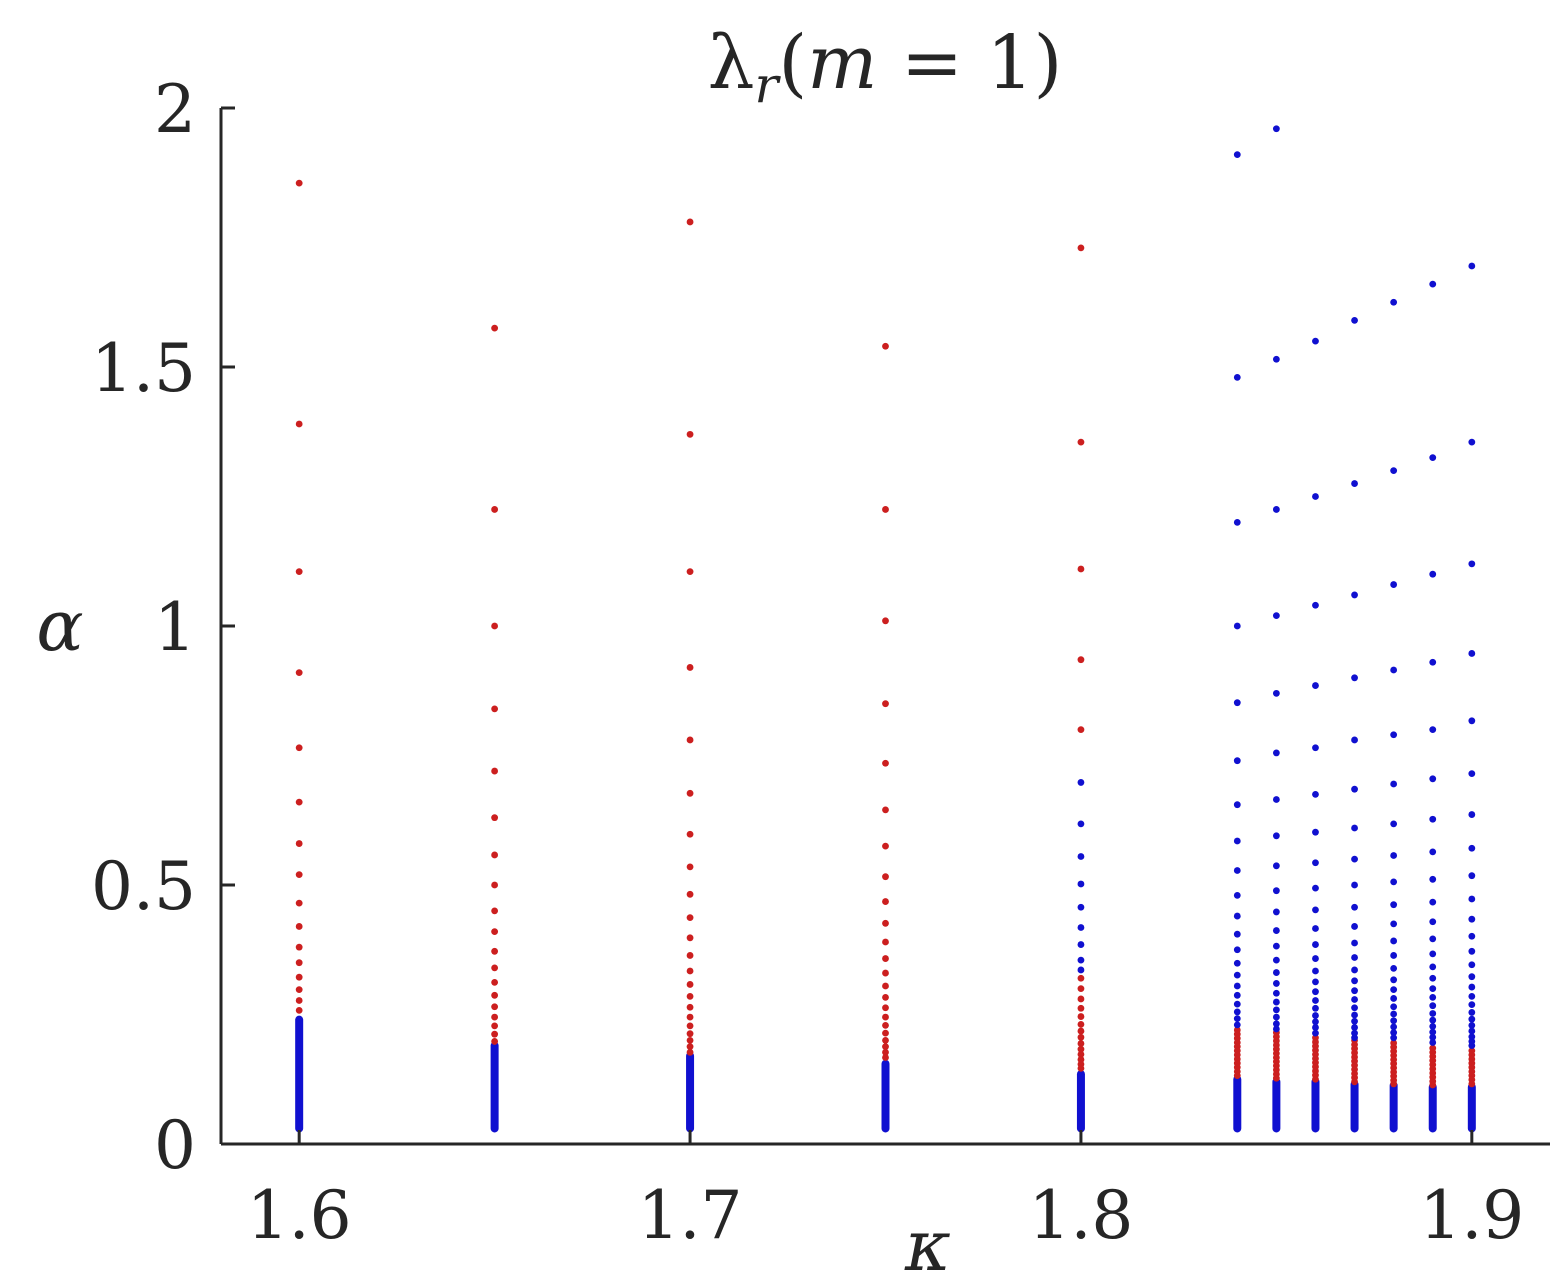 The image size is (1552, 1280). What do you see at coordinates (163, 627) in the screenshot?
I see `y-ticks: 0 0.5 1 1.5 2` at bounding box center [163, 627].